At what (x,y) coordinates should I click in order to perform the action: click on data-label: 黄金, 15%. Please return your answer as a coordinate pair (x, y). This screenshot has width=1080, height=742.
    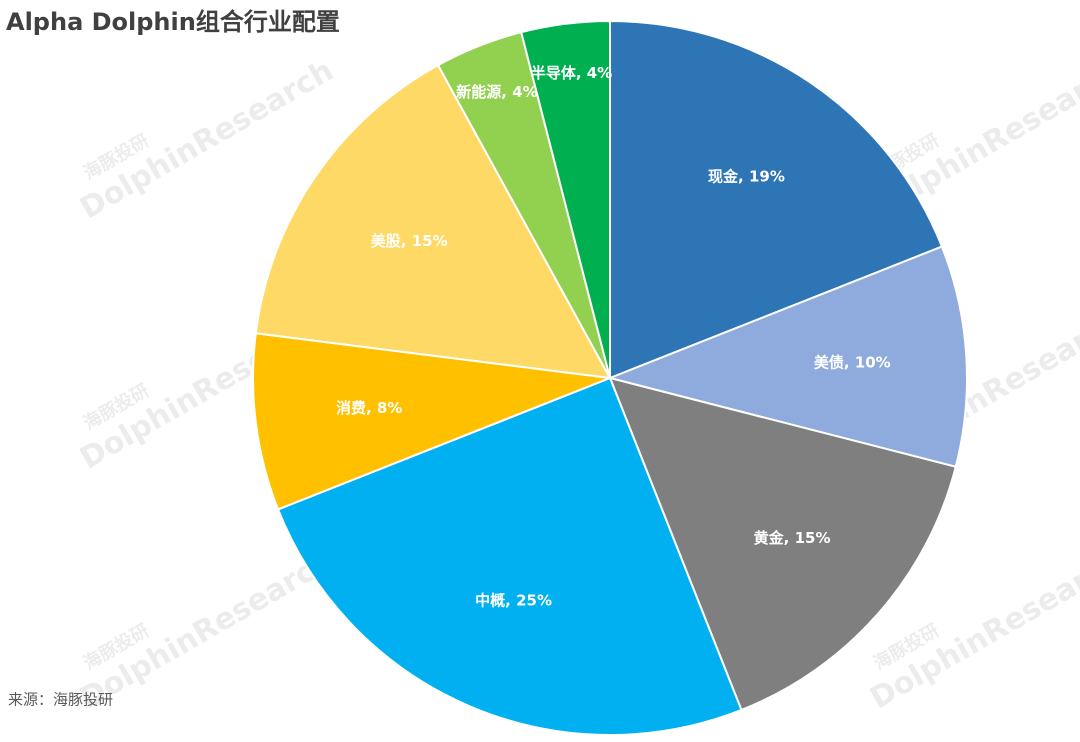
    Looking at the image, I should click on (792, 538).